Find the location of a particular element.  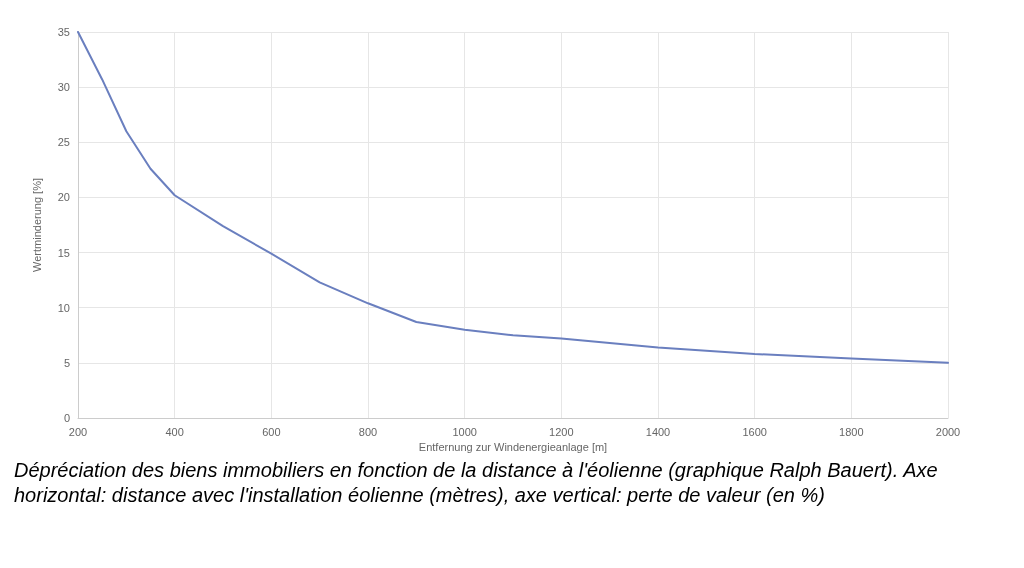

x-tick-label: 1600 is located at coordinates (754, 431).